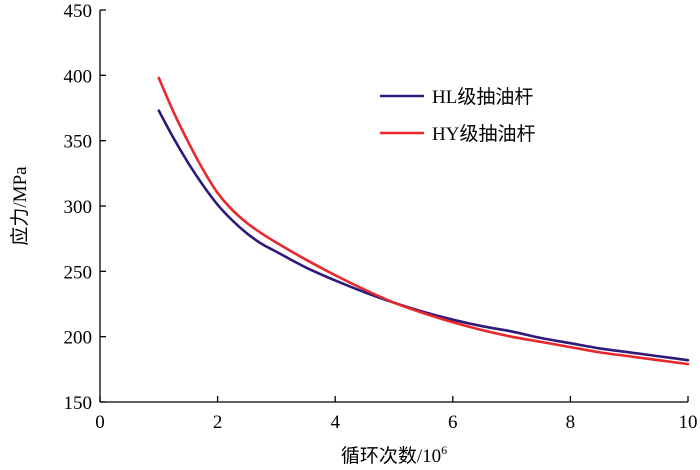 The image size is (700, 470). Describe the element at coordinates (100, 422) in the screenshot. I see `x-tick-label: 0` at that location.